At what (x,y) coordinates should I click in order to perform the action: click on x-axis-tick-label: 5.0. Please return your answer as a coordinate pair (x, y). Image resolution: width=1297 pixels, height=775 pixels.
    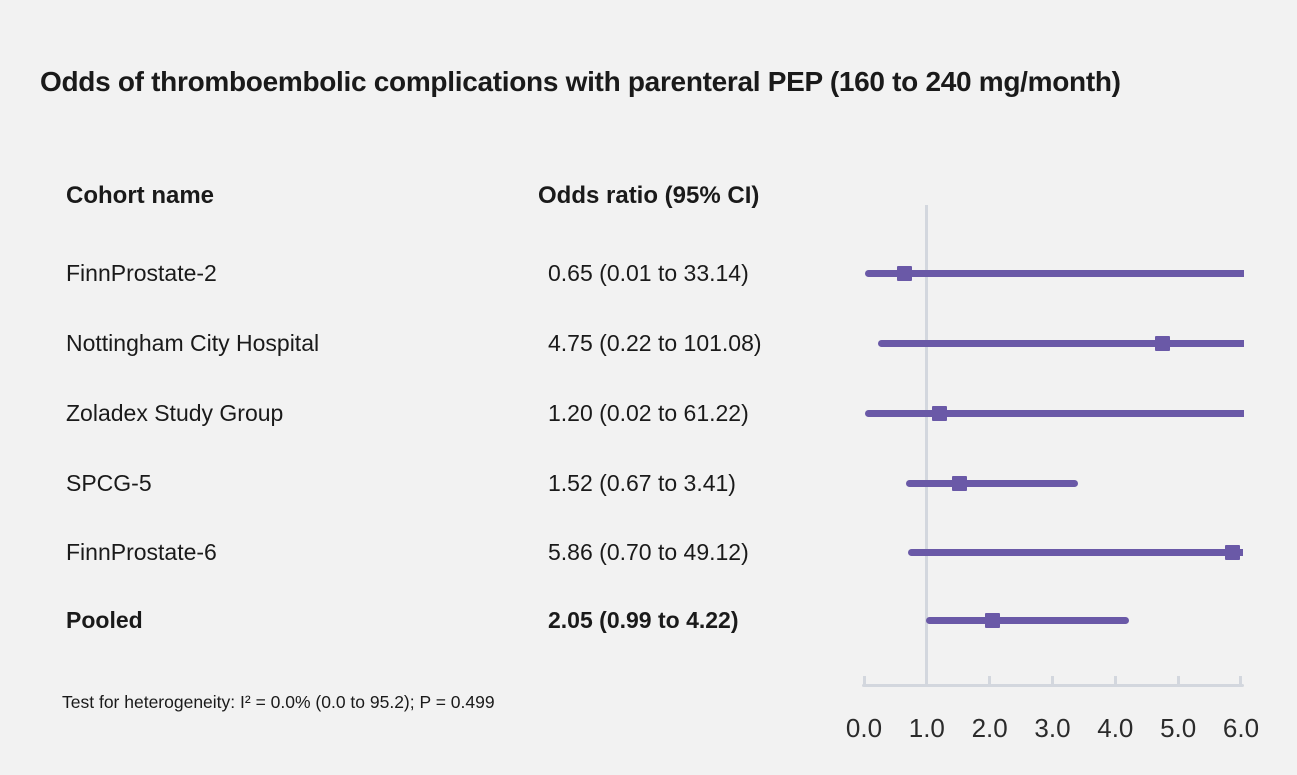
    Looking at the image, I should click on (1178, 728).